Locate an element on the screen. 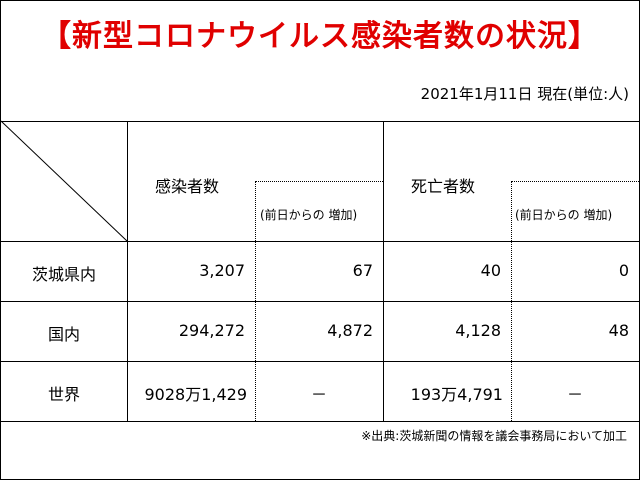  japan-infected: 294,272 is located at coordinates (211, 330).